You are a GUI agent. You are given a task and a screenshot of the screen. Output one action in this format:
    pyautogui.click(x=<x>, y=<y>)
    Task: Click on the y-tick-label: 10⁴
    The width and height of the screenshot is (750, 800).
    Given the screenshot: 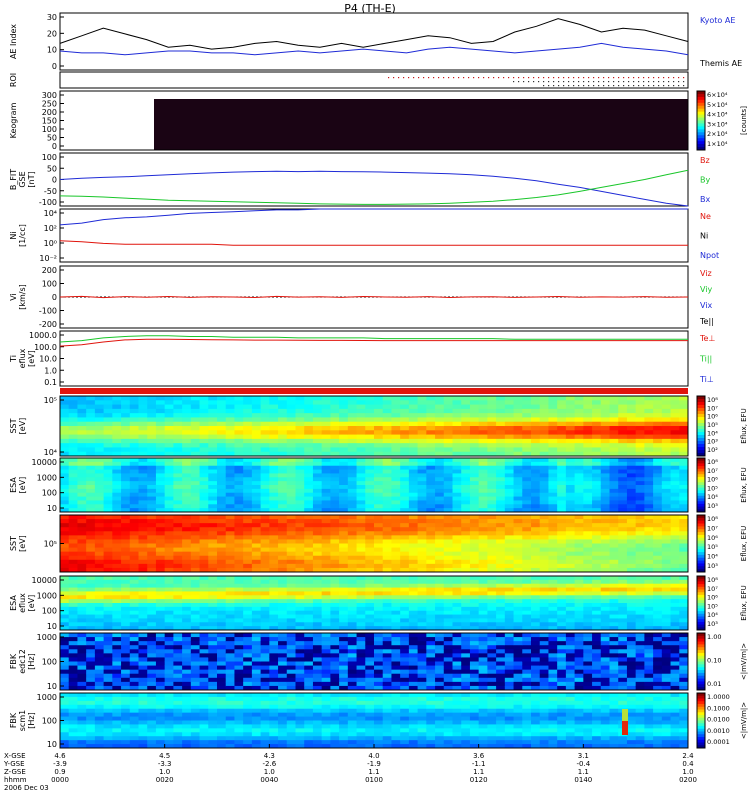 What is the action you would take?
    pyautogui.click(x=50, y=452)
    